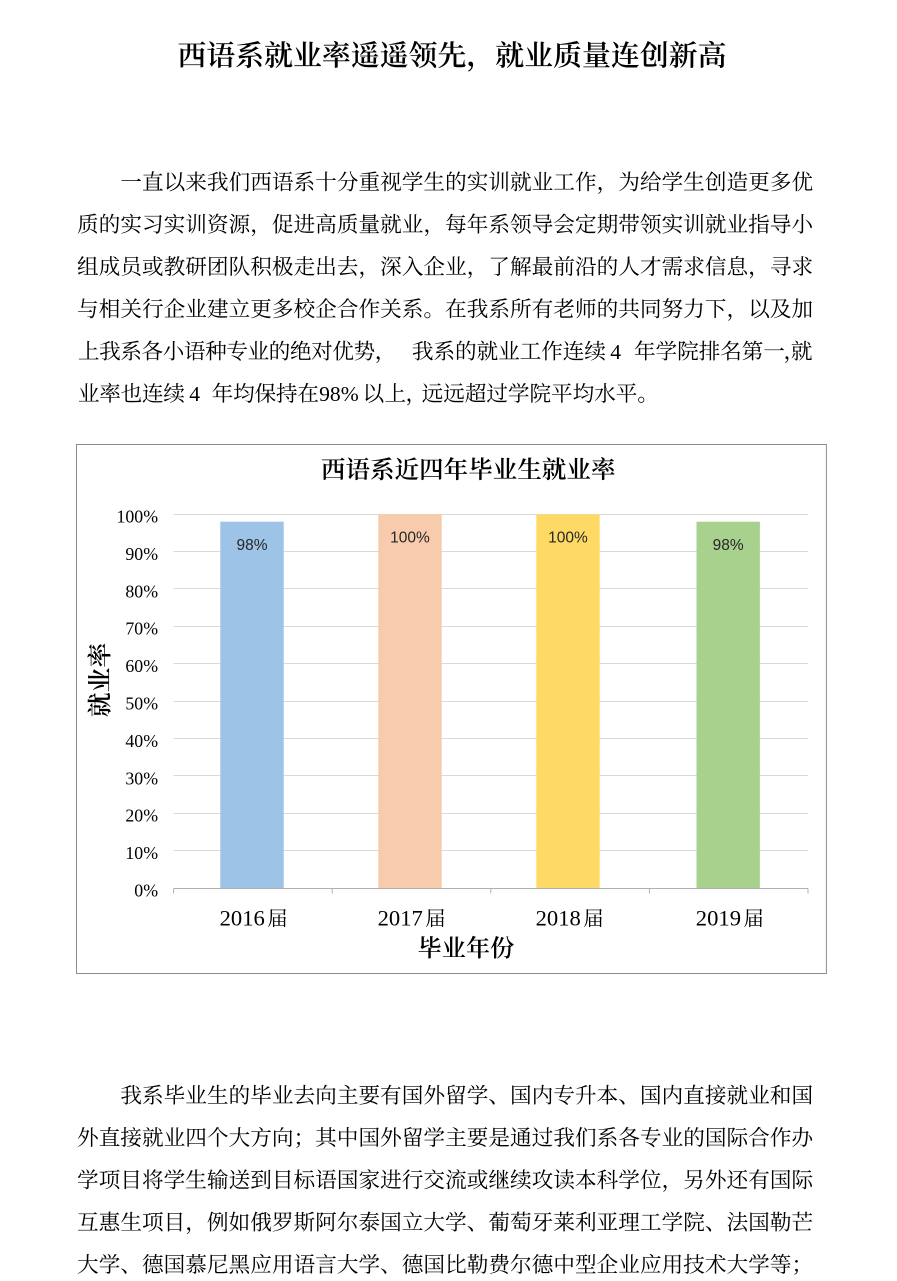 The height and width of the screenshot is (1281, 897). Describe the element at coordinates (141, 778) in the screenshot. I see `svg-text: 30%` at that location.